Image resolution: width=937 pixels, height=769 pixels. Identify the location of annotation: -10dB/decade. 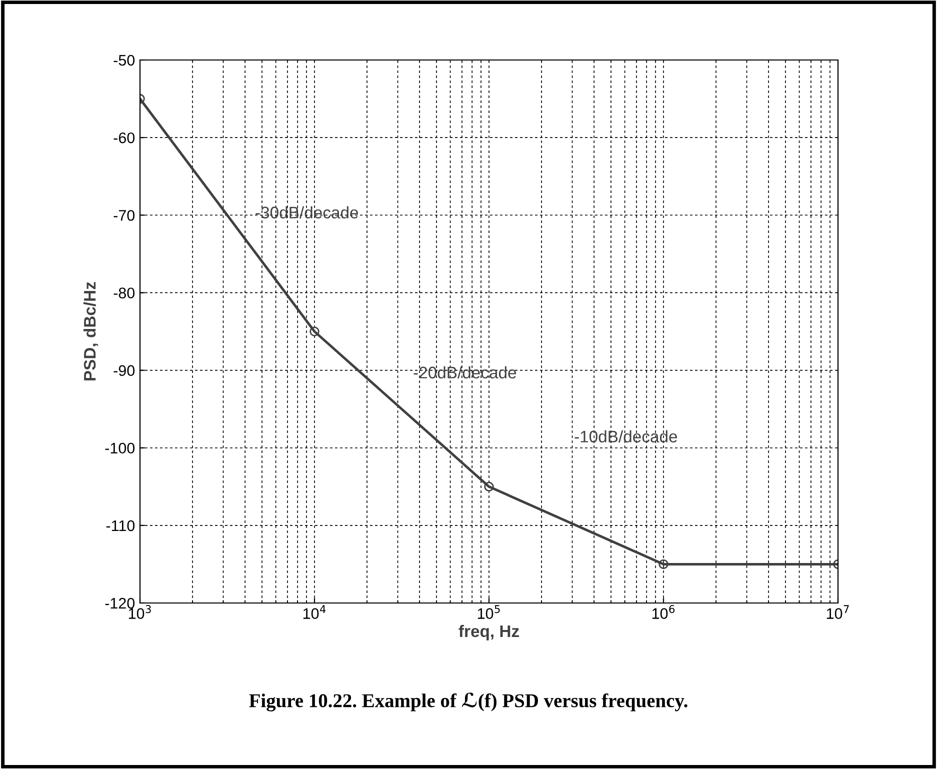
(626, 436).